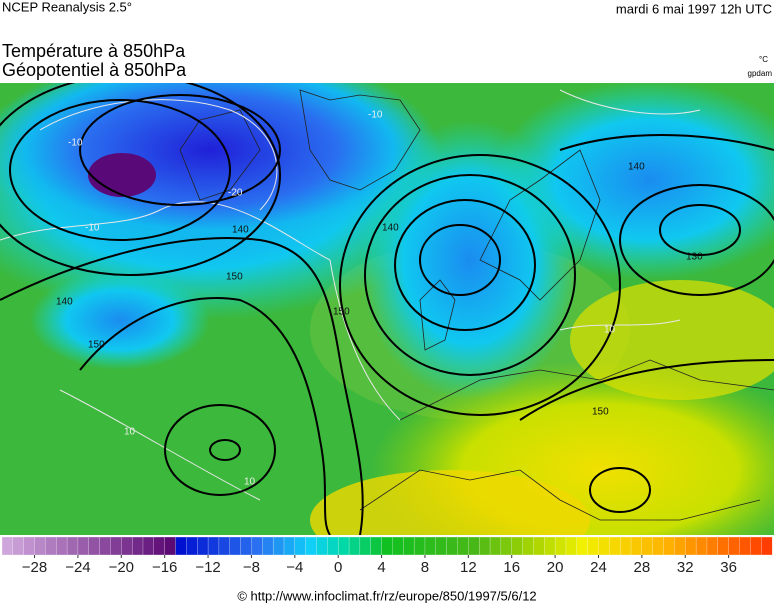 The height and width of the screenshot is (607, 774). What do you see at coordinates (67, 7) in the screenshot?
I see `dataset-label: NCEP Reanalysis 2.5°` at bounding box center [67, 7].